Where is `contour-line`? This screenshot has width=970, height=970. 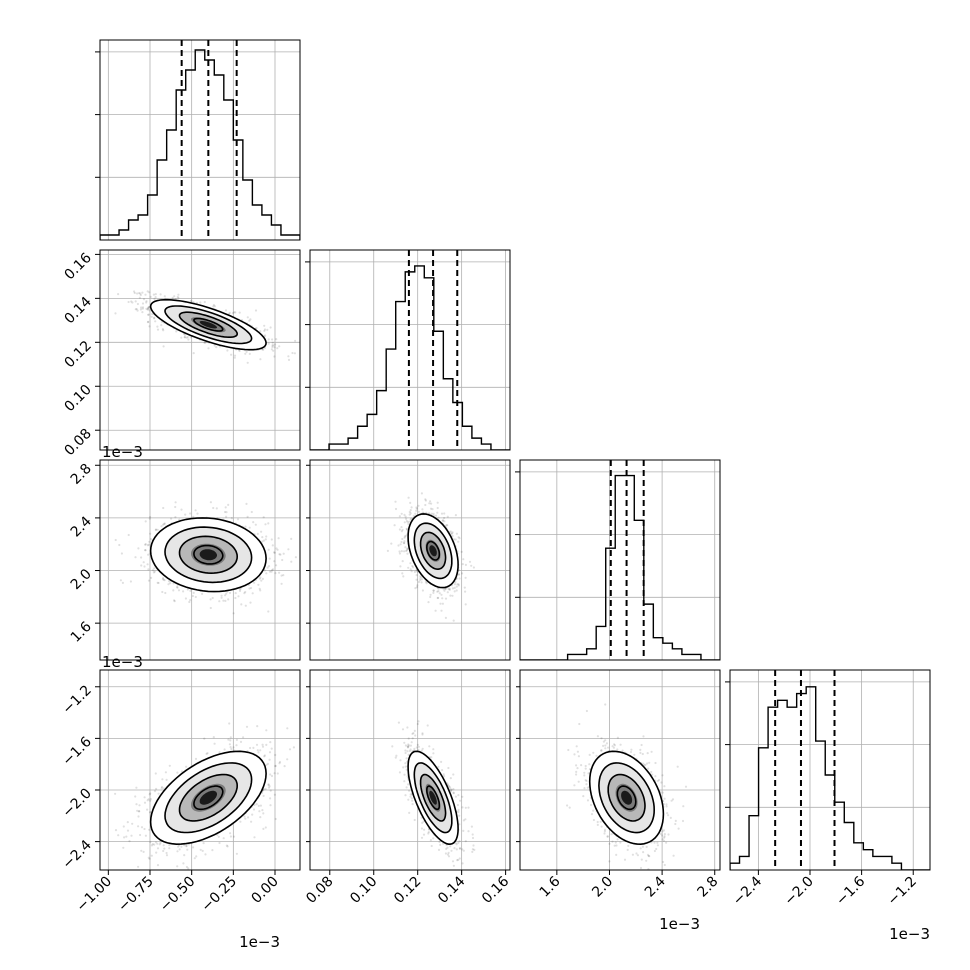
contour-line is located at coordinates (433, 550).